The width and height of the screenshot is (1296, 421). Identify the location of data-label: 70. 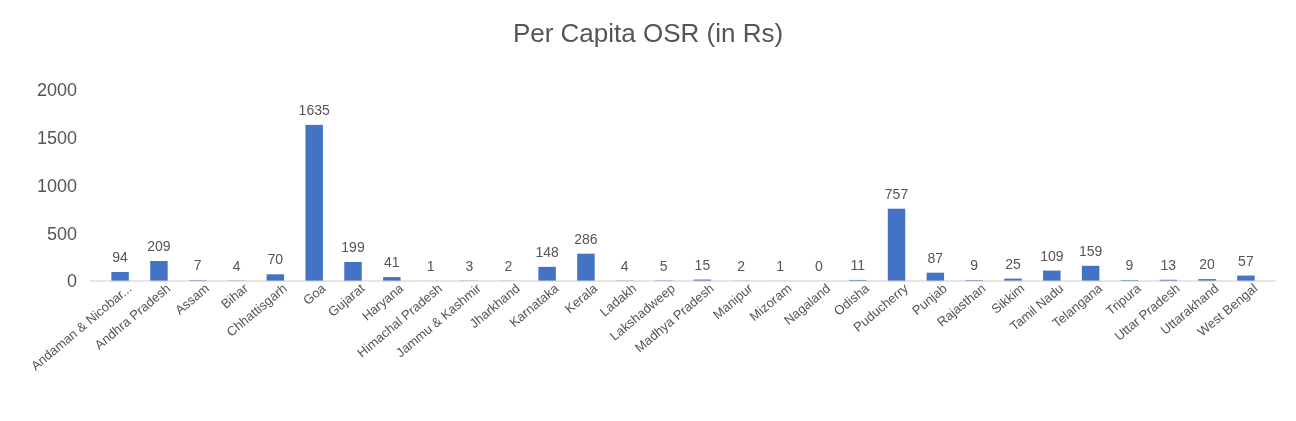
(275, 259).